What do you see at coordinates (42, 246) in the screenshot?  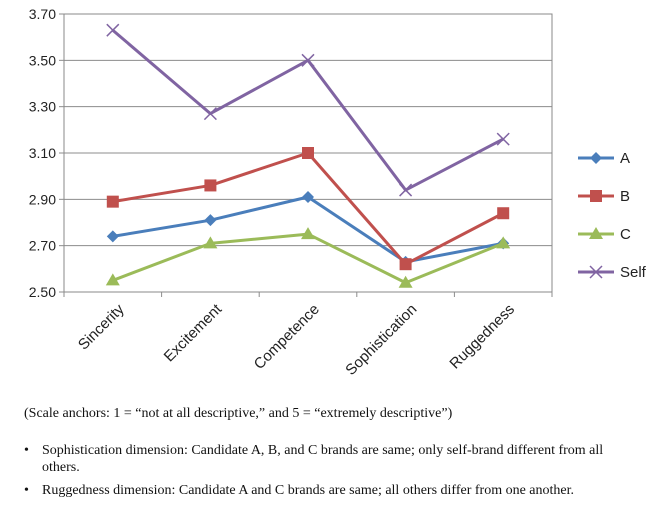 I see `y-tick-label: 2.70` at bounding box center [42, 246].